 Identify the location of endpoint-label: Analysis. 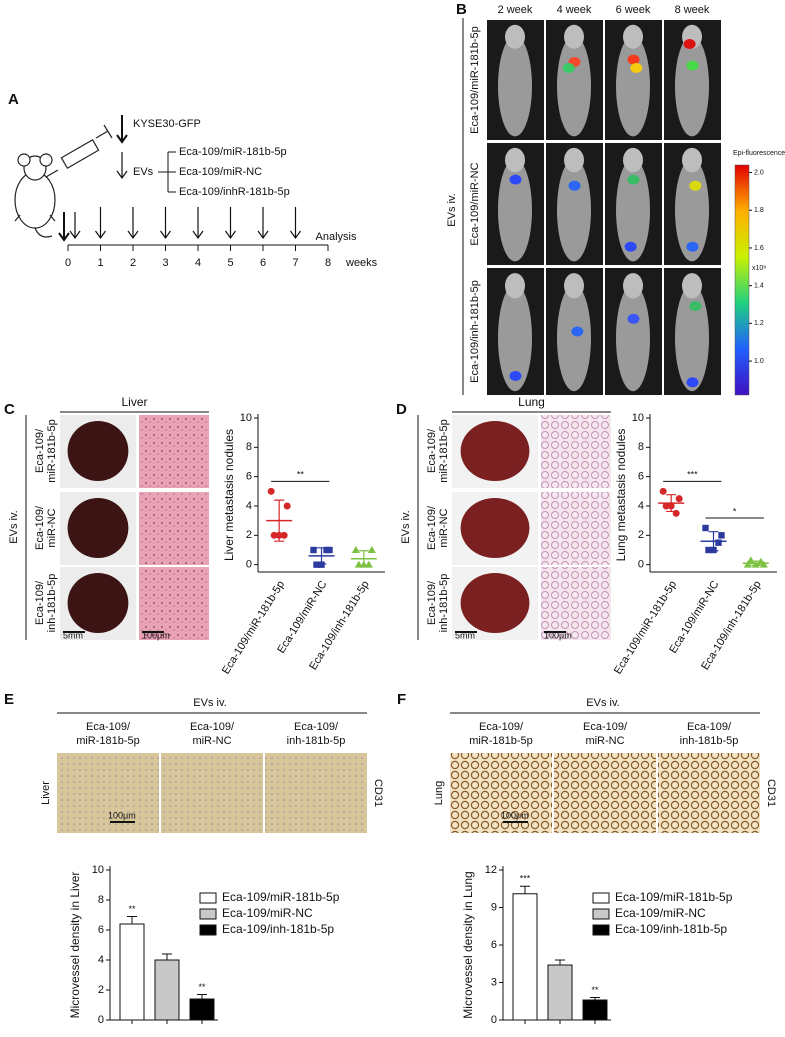
(336, 237).